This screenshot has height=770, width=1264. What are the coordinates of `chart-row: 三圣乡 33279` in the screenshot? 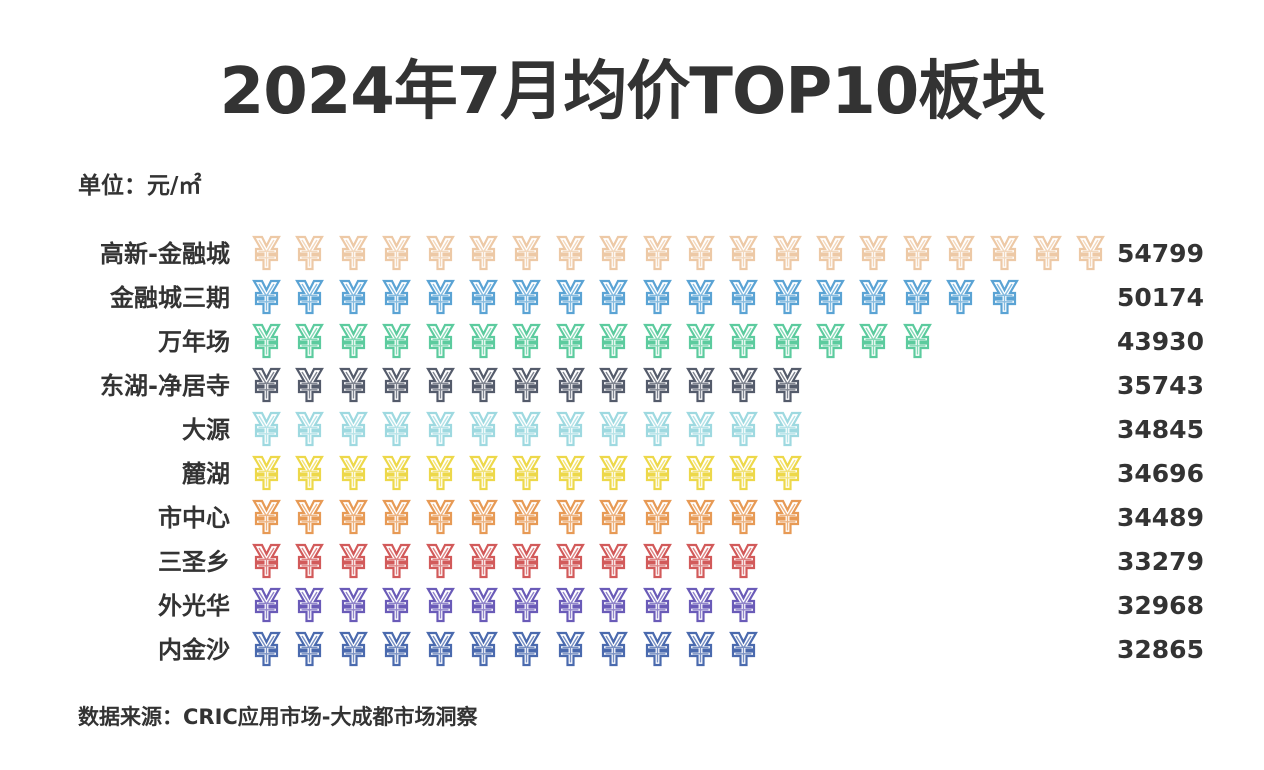 It's located at (632, 562).